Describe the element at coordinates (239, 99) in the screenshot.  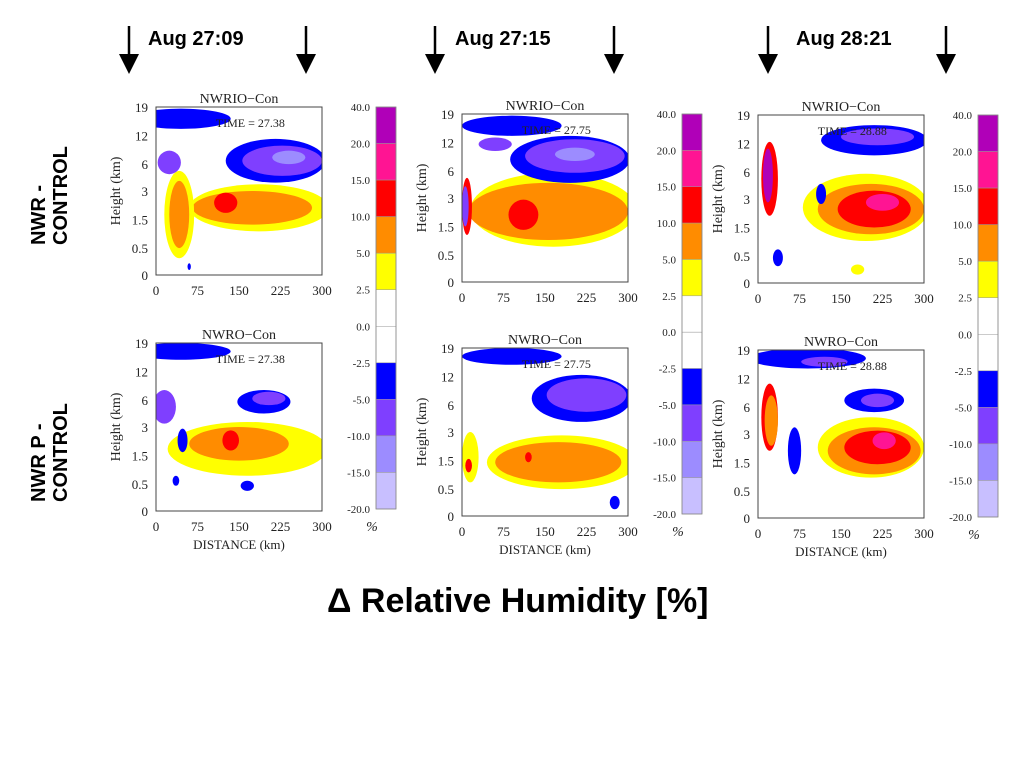
I see `panel-title: NWRIO−Con` at that location.